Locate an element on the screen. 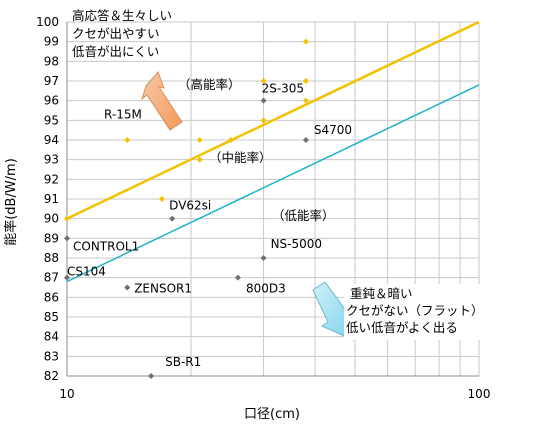  y-tick-label: 96 is located at coordinates (51, 101).